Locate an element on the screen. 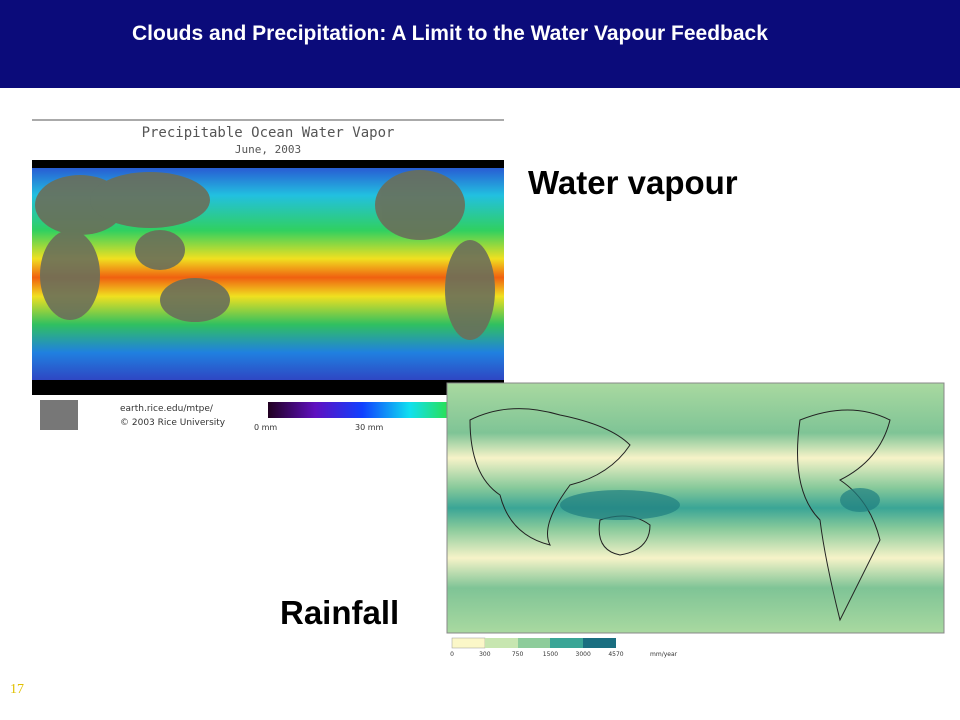 The width and height of the screenshot is (960, 720). header-bar is located at coordinates (480, 44).